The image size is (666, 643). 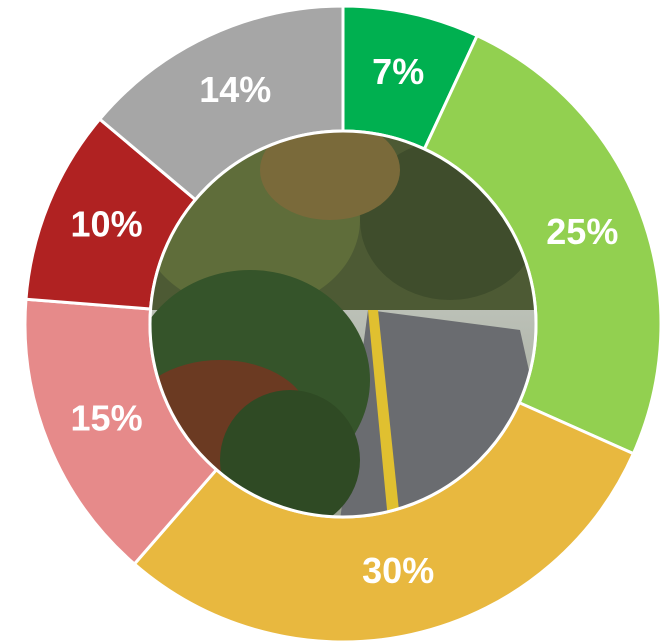 I want to click on value-label: 15%, so click(x=107, y=417).